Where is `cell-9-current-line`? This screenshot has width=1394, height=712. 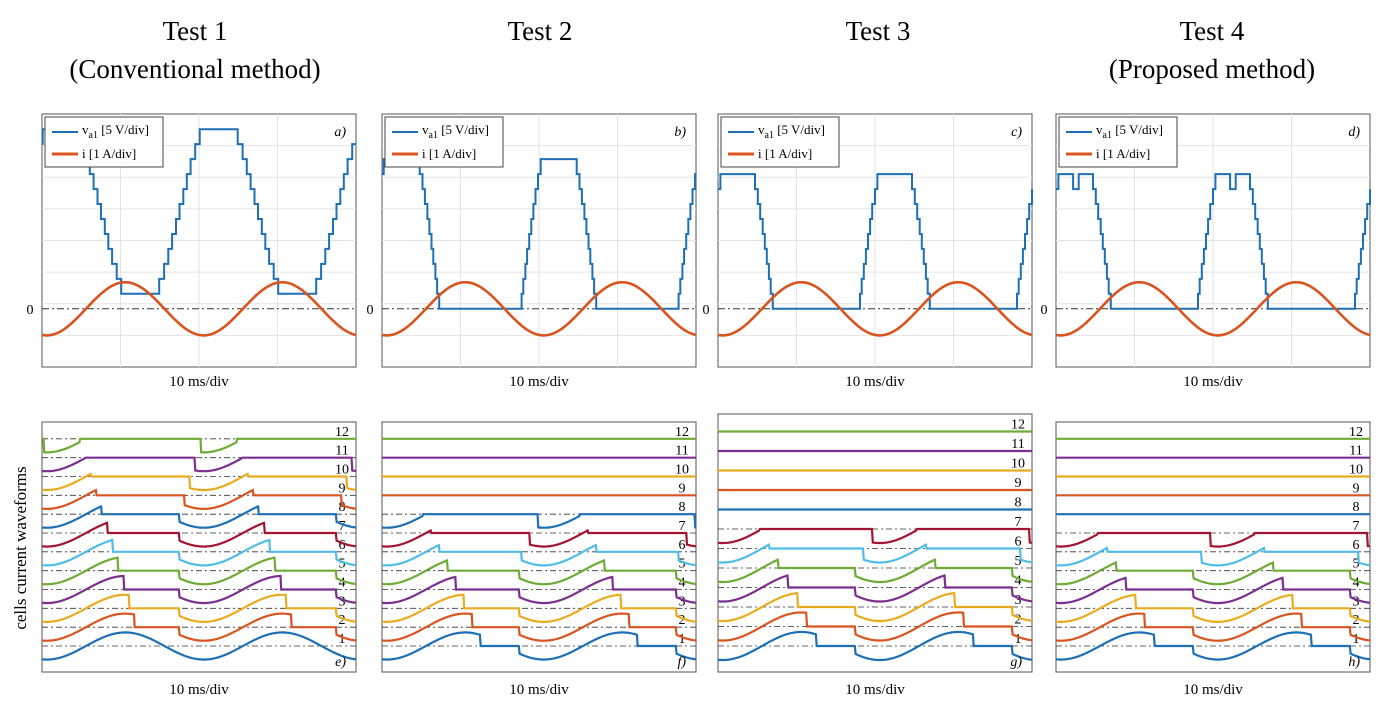
cell-9-current-line is located at coordinates (199, 499).